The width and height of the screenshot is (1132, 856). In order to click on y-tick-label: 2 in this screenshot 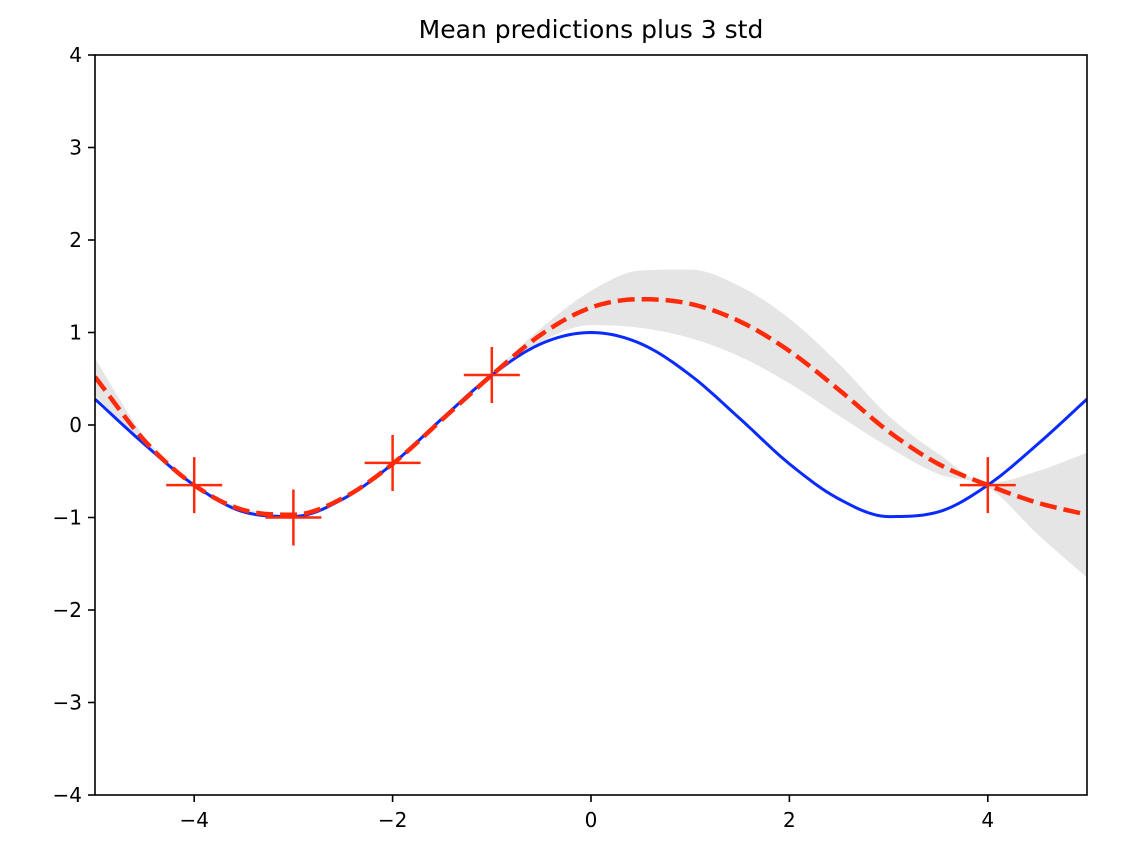, I will do `click(75, 240)`.